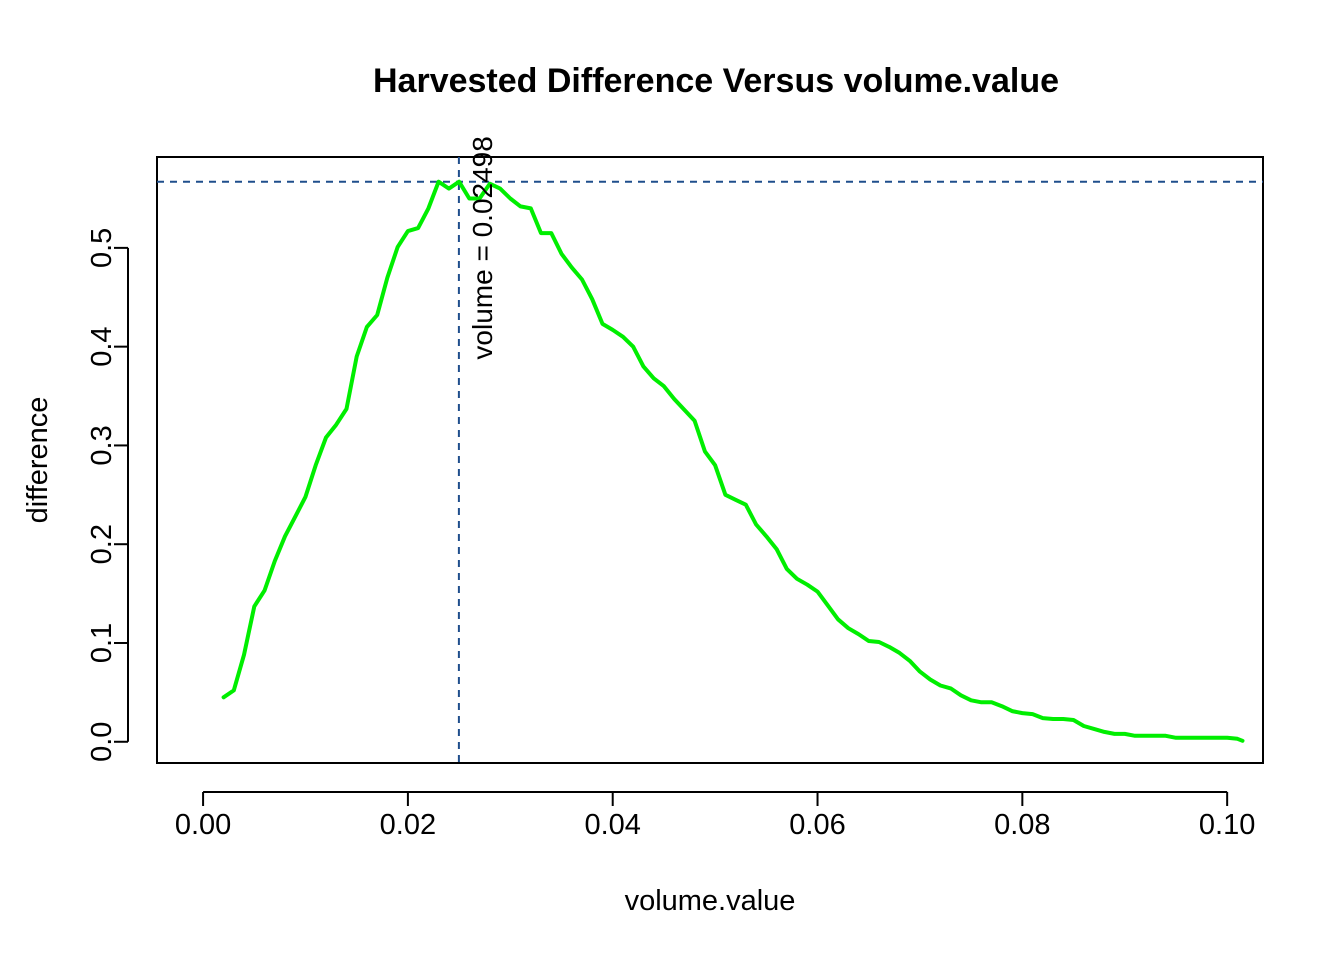 The image size is (1344, 960). Describe the element at coordinates (715, 816) in the screenshot. I see `x-axis: 0.00 0.02 0.04 0.06 0.08 0.10` at that location.